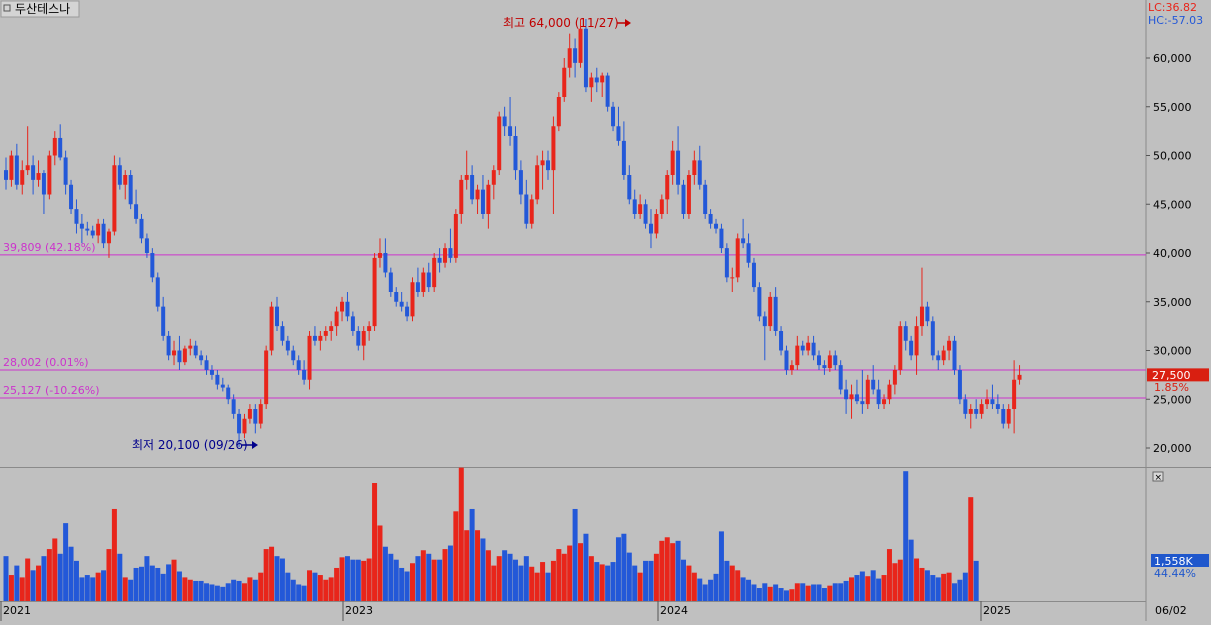  I want to click on title-box, so click(40, 9).